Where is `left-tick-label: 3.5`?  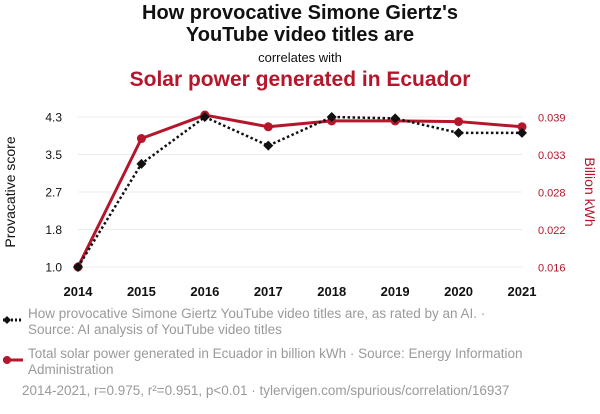
left-tick-label: 3.5 is located at coordinates (53, 155).